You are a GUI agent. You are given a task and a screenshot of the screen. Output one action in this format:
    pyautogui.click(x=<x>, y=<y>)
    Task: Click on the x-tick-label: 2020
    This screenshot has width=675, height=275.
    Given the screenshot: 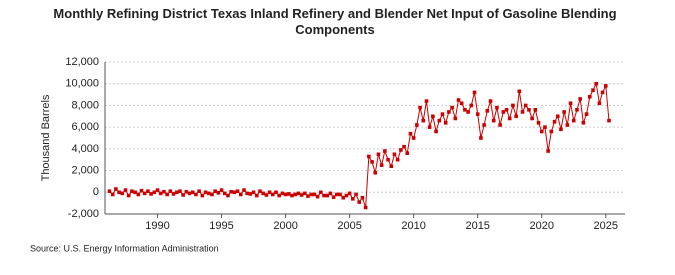 What is the action you would take?
    pyautogui.click(x=542, y=226)
    